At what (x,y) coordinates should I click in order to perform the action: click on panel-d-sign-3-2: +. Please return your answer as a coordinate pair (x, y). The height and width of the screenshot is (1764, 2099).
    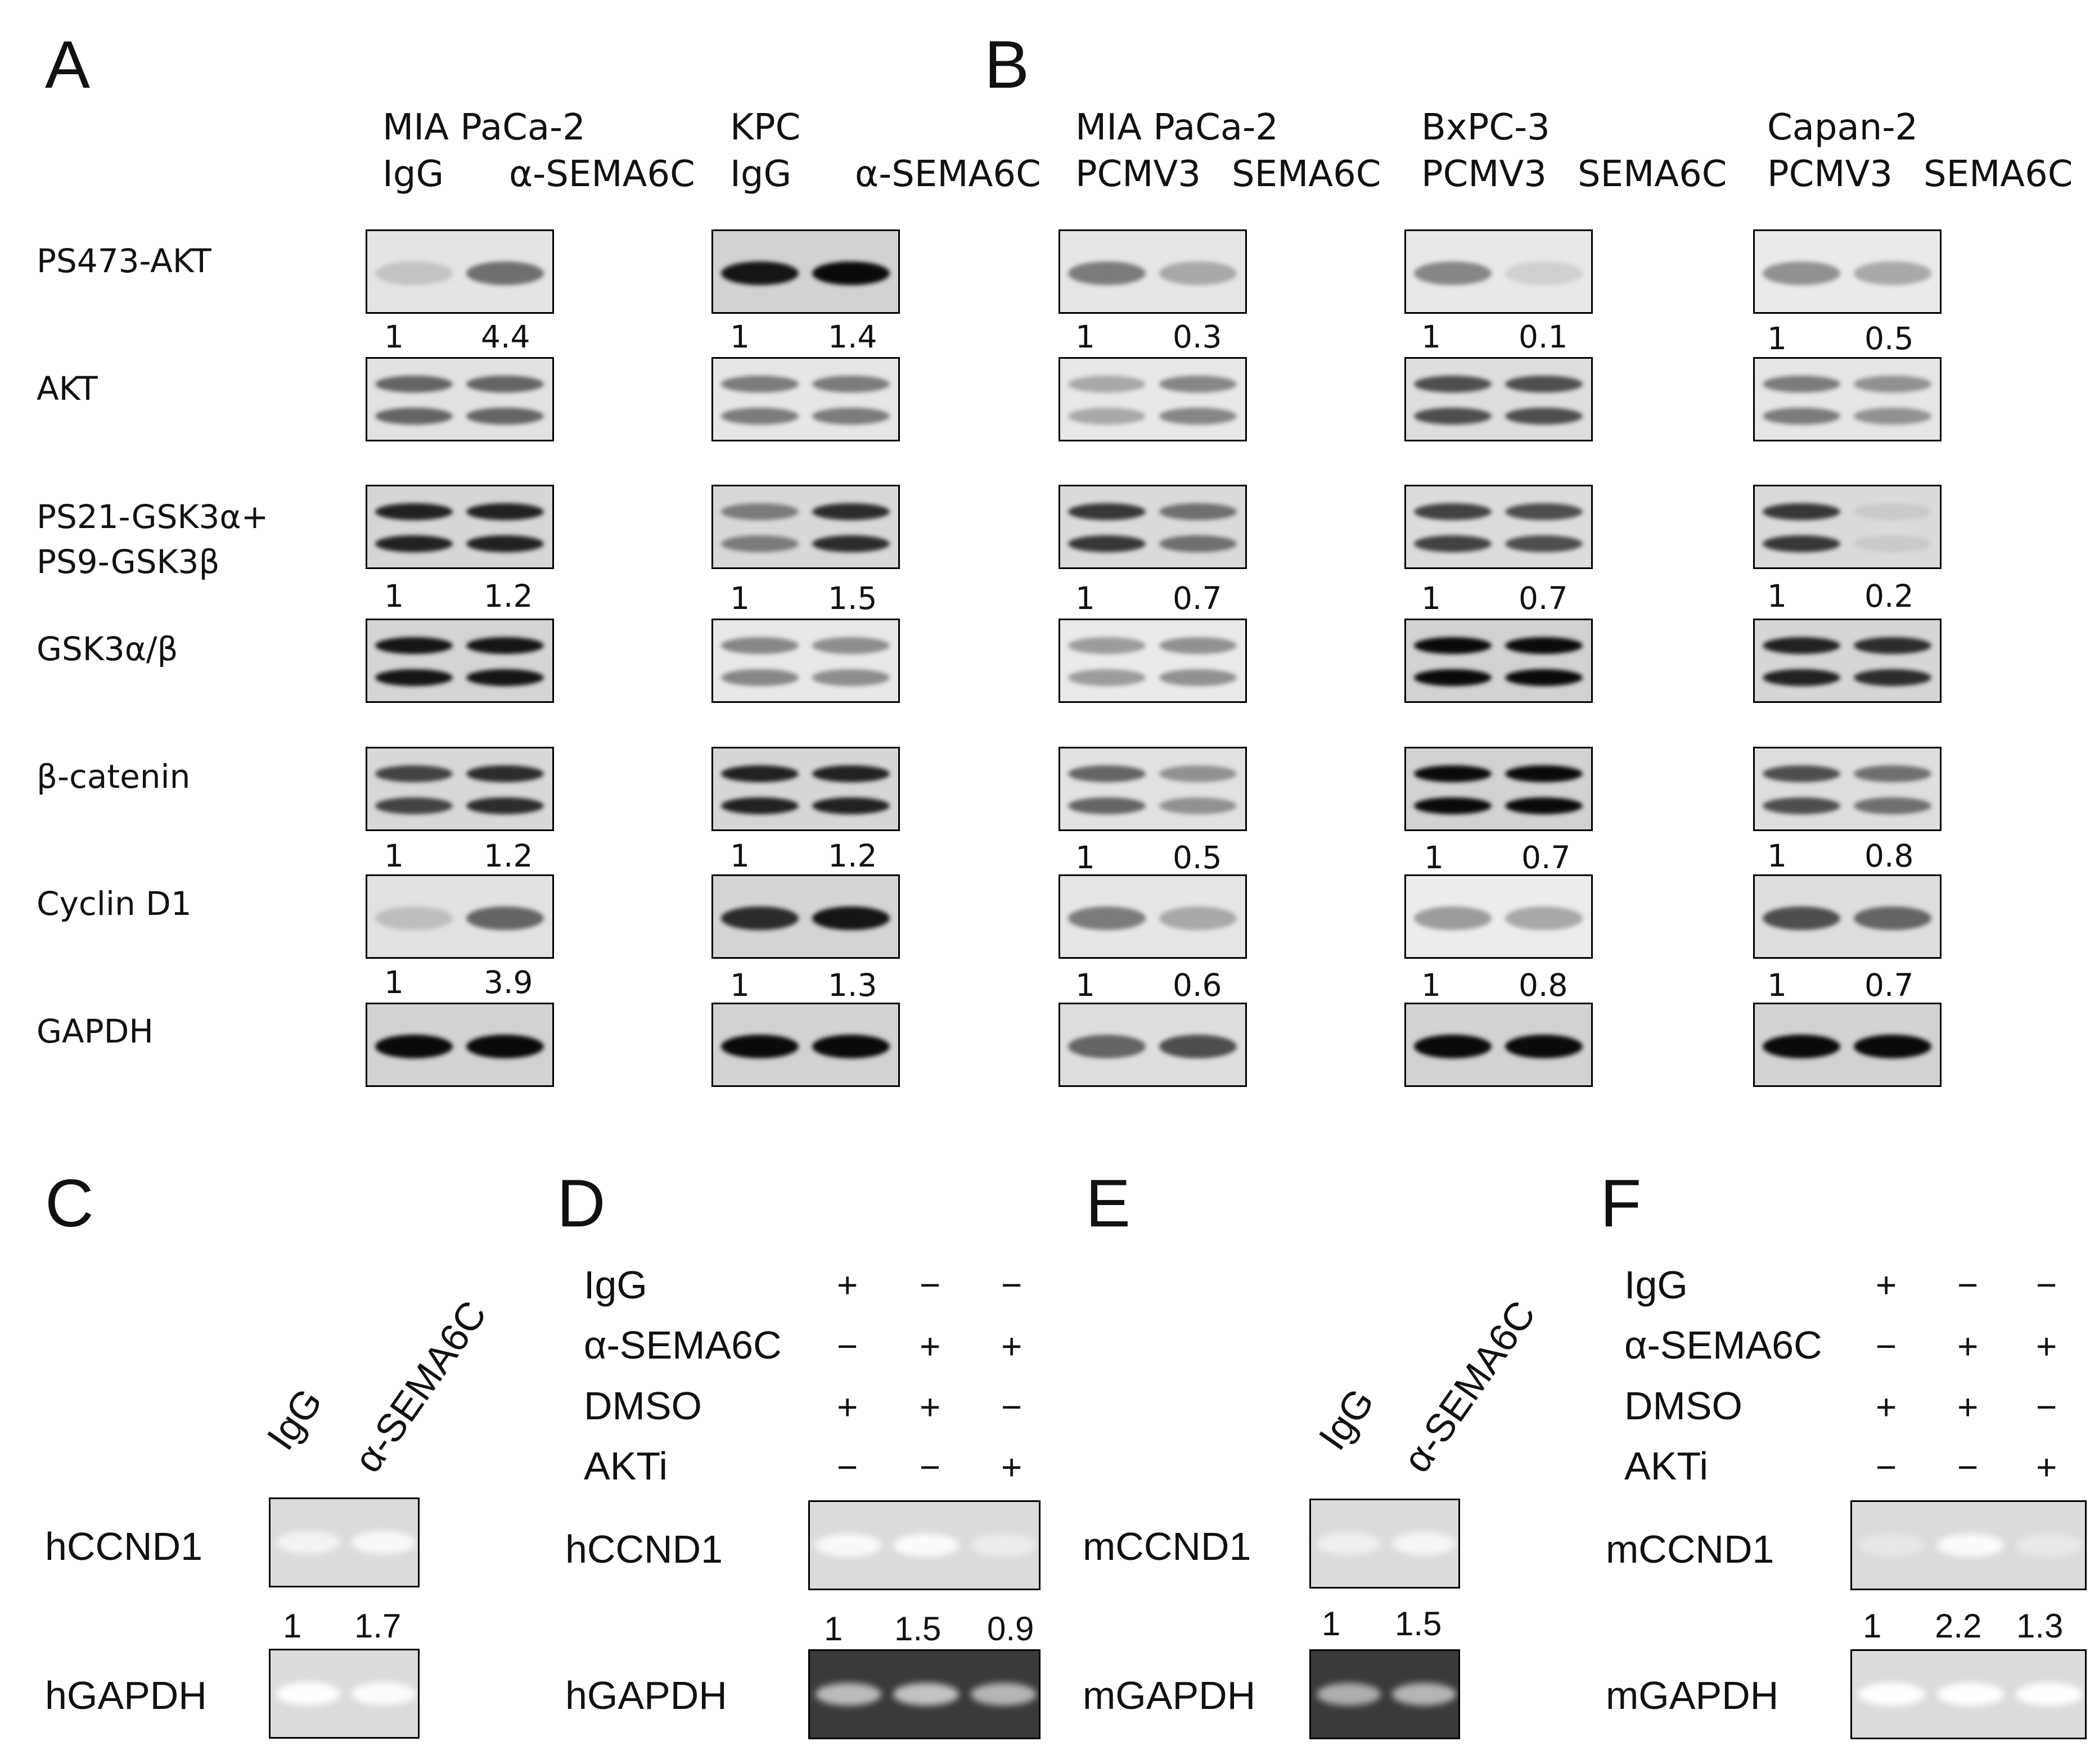
    Looking at the image, I should click on (1012, 1467).